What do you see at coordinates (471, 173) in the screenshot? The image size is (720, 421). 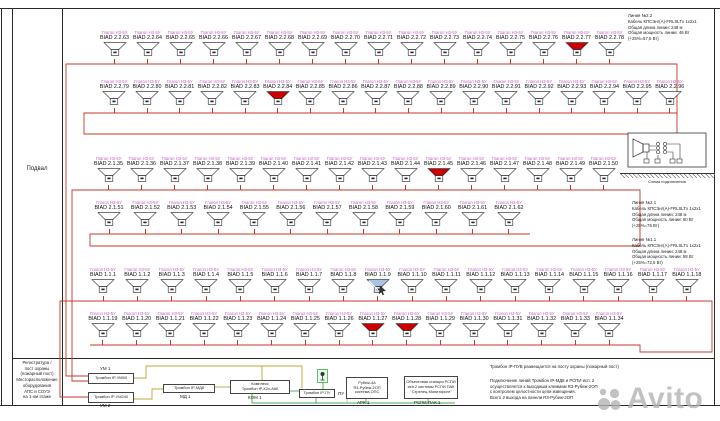 I see `speaker-unit: Глагол Н3-5У BIAD 2.1.46` at bounding box center [471, 173].